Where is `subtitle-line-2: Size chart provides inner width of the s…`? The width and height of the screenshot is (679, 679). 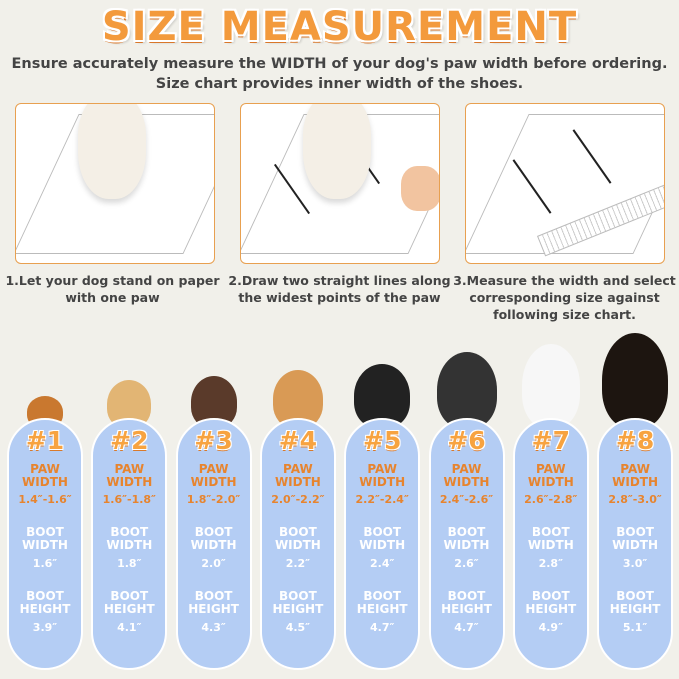 subtitle-line-2: Size chart provides inner width of the s… is located at coordinates (339, 84).